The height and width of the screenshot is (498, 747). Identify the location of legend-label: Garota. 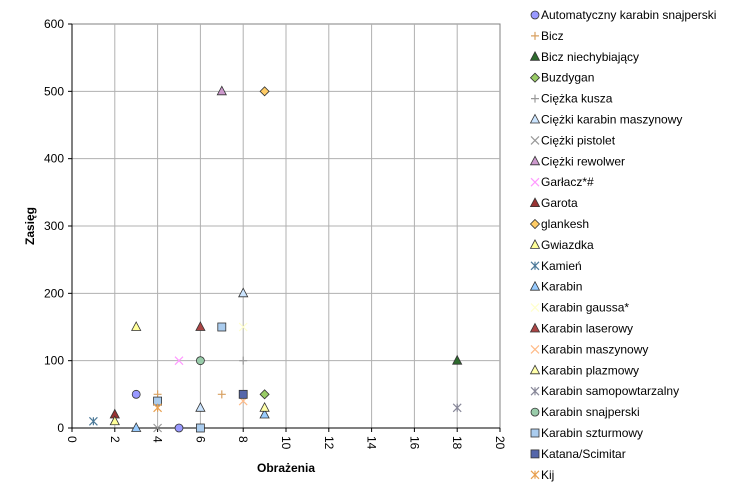
(559, 203).